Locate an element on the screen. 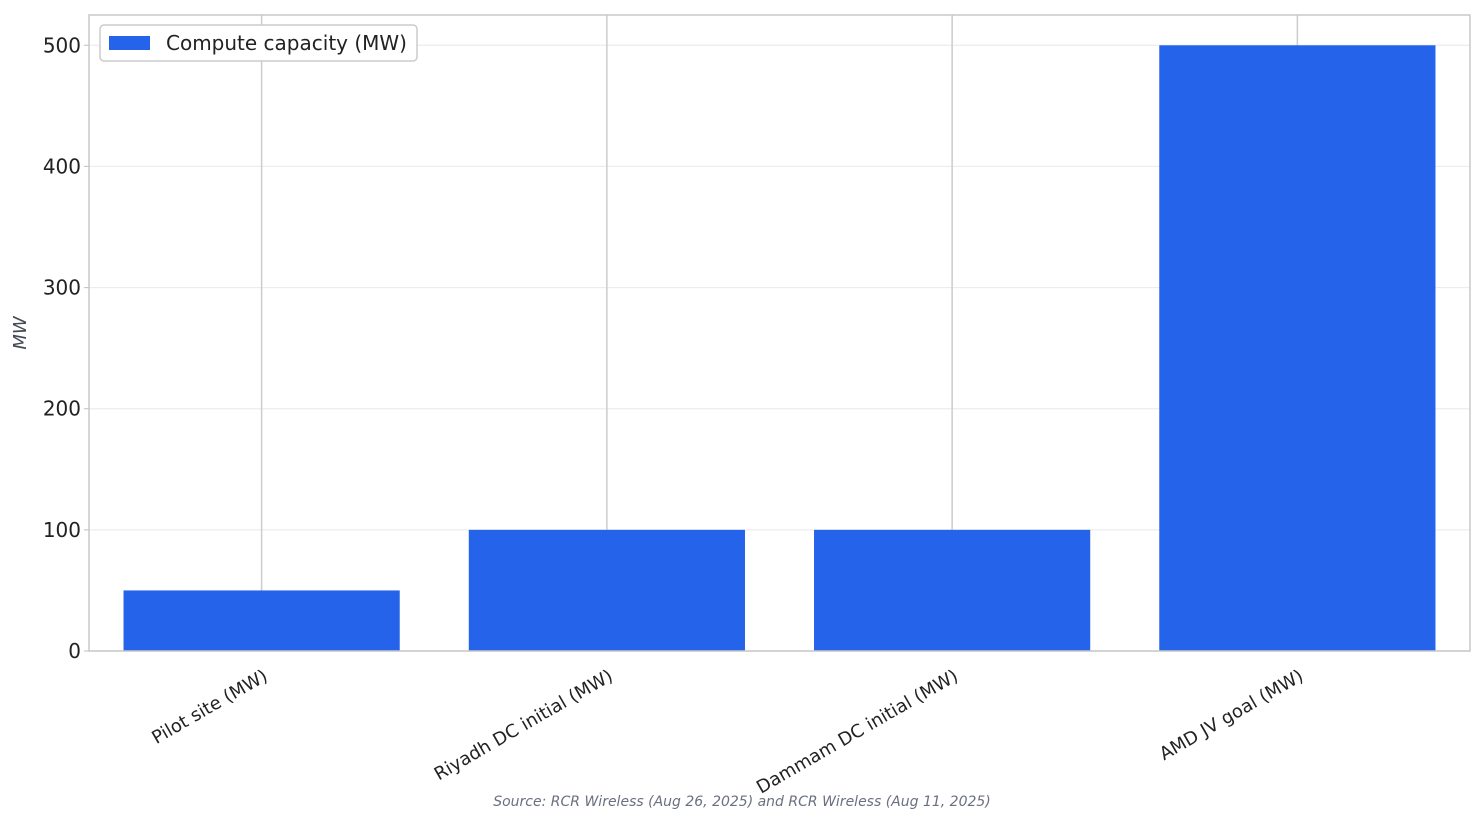 The image size is (1484, 824). x-tick-label: Riyadh DC initial (MW) is located at coordinates (524, 725).